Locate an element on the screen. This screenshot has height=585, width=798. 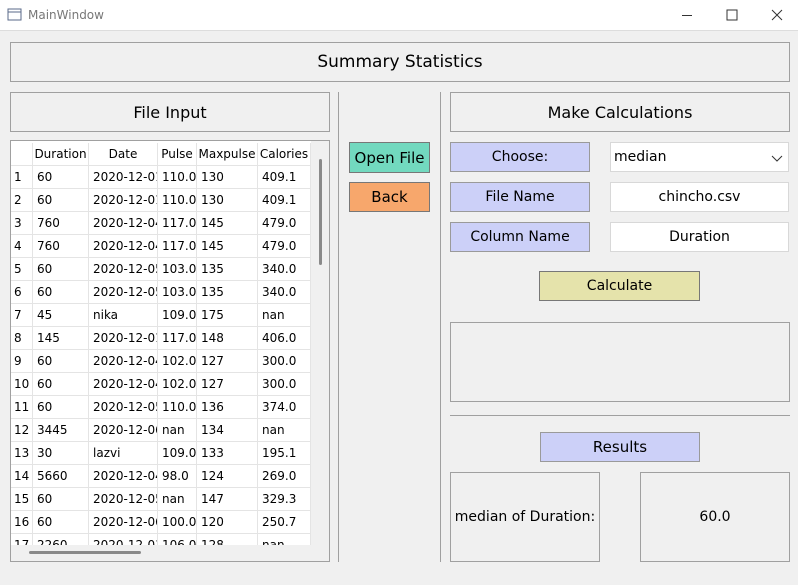
back-button: Back is located at coordinates (389, 197).